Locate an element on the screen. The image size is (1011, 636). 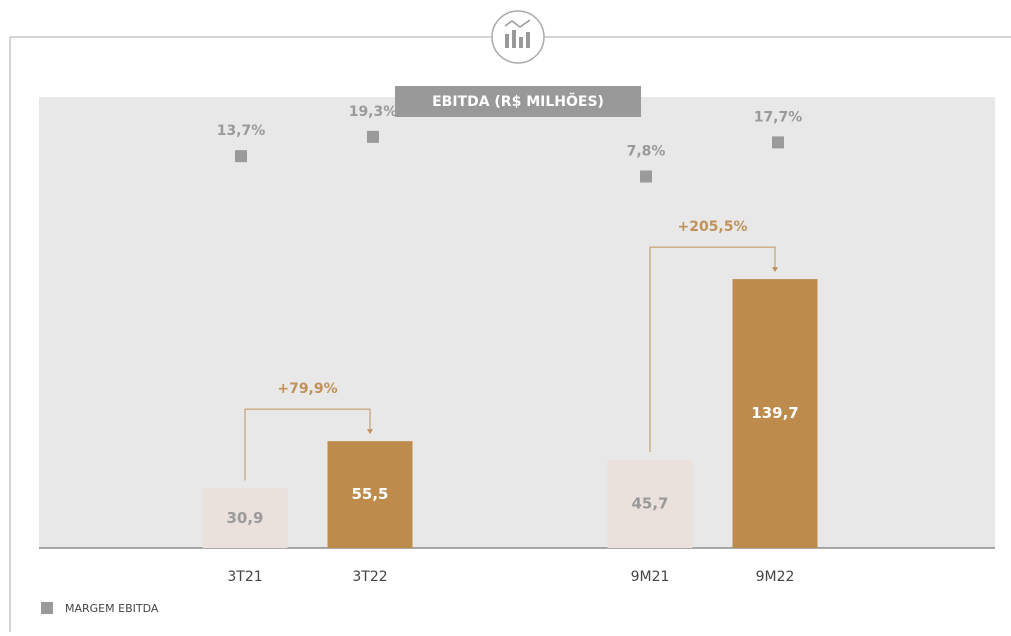
bar-label: 45,7 is located at coordinates (649, 504).